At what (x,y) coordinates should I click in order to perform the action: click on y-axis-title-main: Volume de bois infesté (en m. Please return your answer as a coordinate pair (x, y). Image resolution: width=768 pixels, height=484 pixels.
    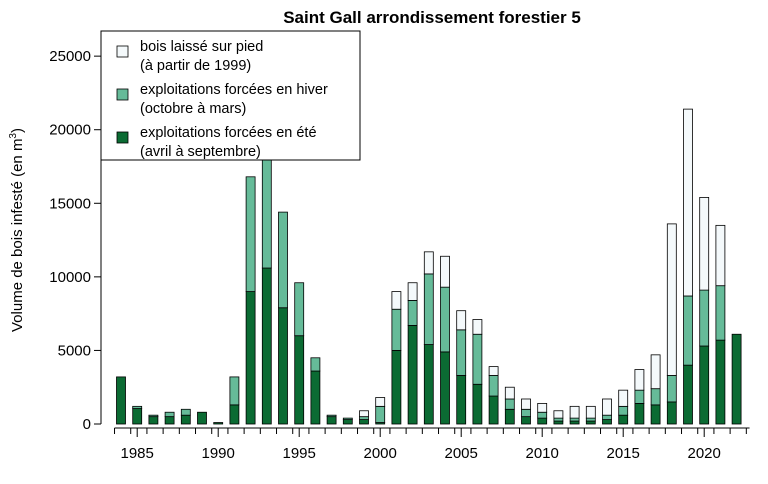
    Looking at the image, I should click on (17, 235).